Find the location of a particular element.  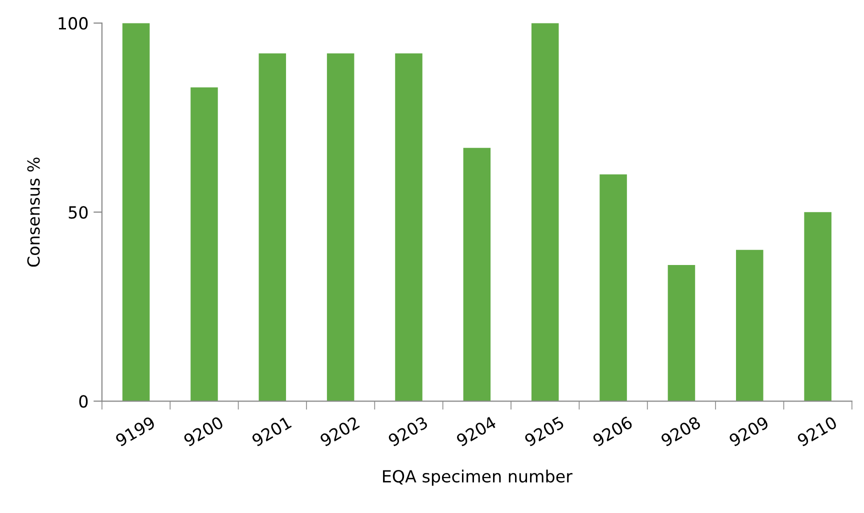

x-axis-title: EQA specimen number is located at coordinates (477, 478).